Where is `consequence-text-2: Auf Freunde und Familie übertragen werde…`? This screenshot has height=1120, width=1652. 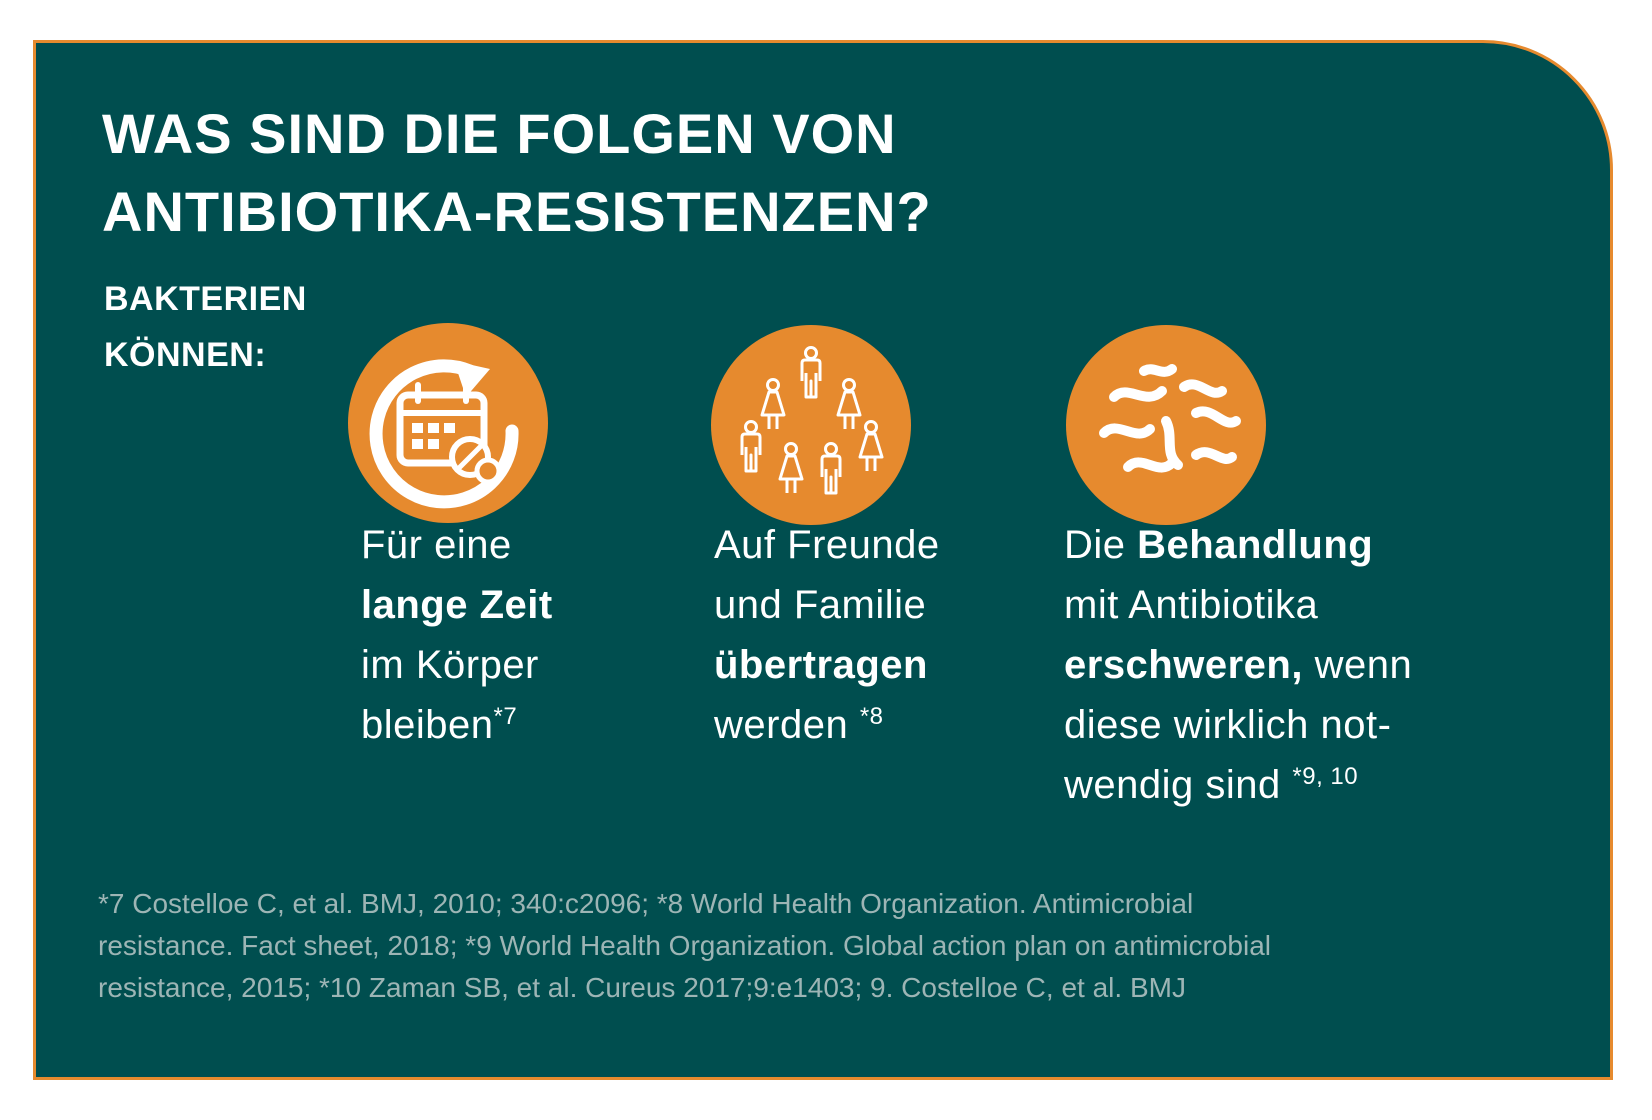
consequence-text-2: Auf Freunde und Familie übertragen werde… is located at coordinates (827, 635).